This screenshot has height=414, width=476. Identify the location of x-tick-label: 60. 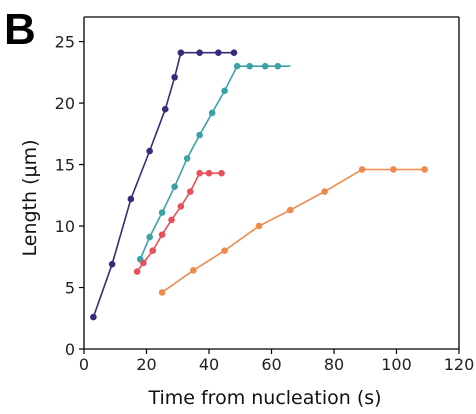
(271, 364).